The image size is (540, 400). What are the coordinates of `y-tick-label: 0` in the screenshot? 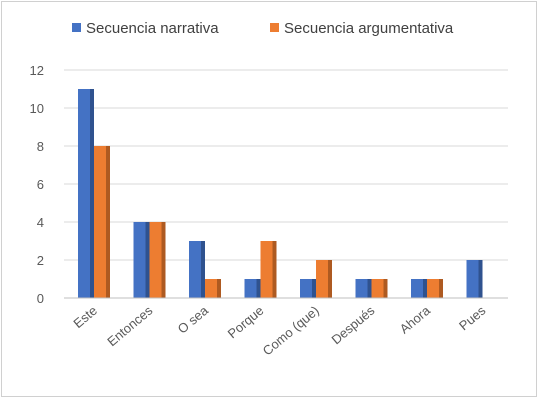 It's located at (40, 298).